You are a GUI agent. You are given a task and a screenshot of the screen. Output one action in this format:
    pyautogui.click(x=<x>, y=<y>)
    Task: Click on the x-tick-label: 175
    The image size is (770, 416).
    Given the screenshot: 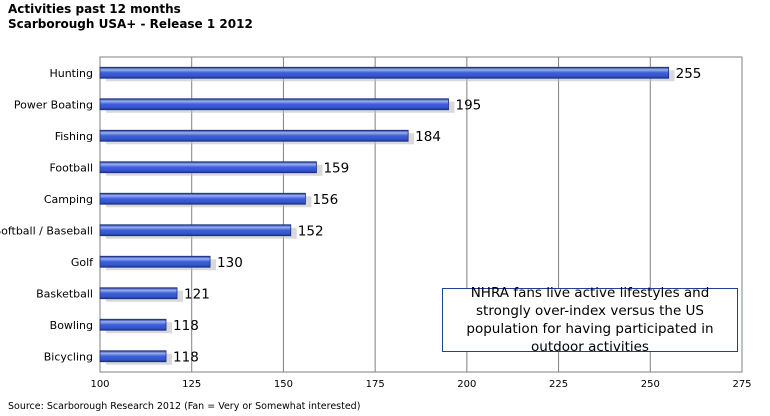 What is the action you would take?
    pyautogui.click(x=375, y=384)
    